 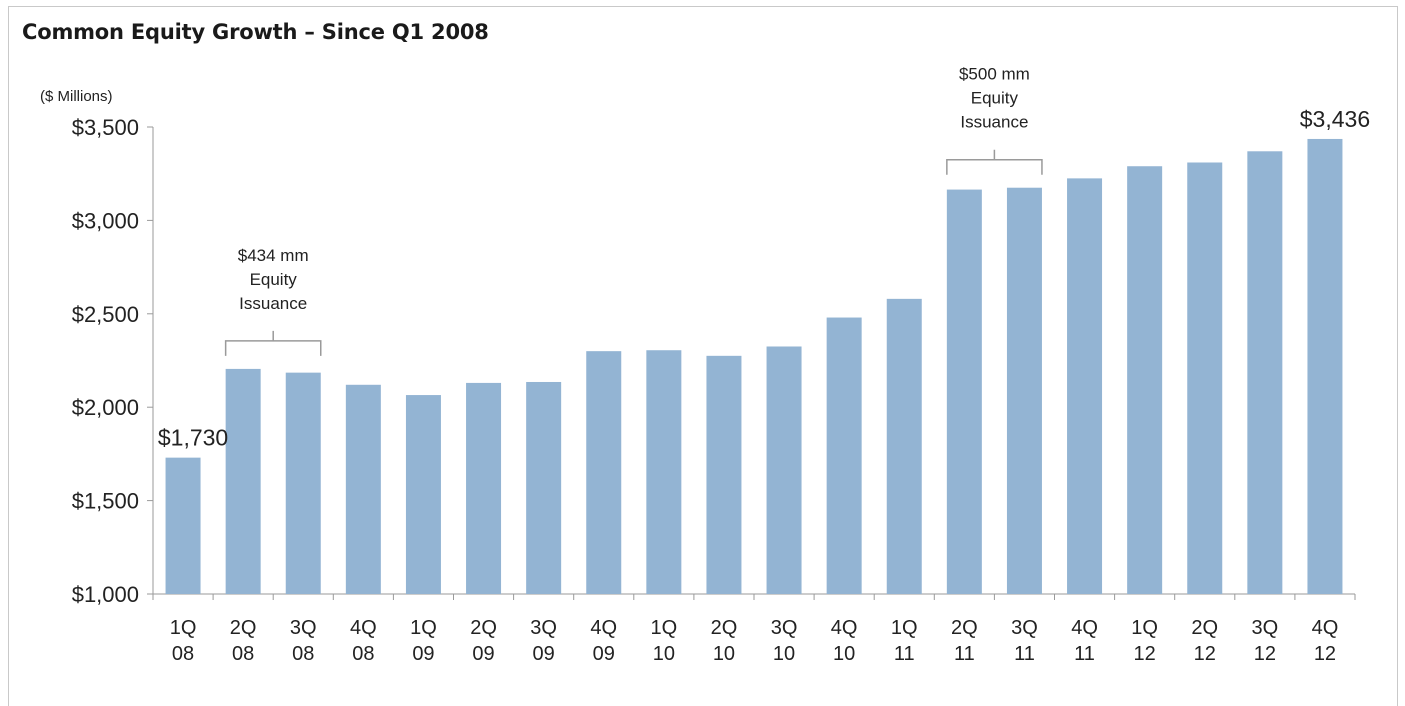 I want to click on data-label: $1,730, so click(x=193, y=438).